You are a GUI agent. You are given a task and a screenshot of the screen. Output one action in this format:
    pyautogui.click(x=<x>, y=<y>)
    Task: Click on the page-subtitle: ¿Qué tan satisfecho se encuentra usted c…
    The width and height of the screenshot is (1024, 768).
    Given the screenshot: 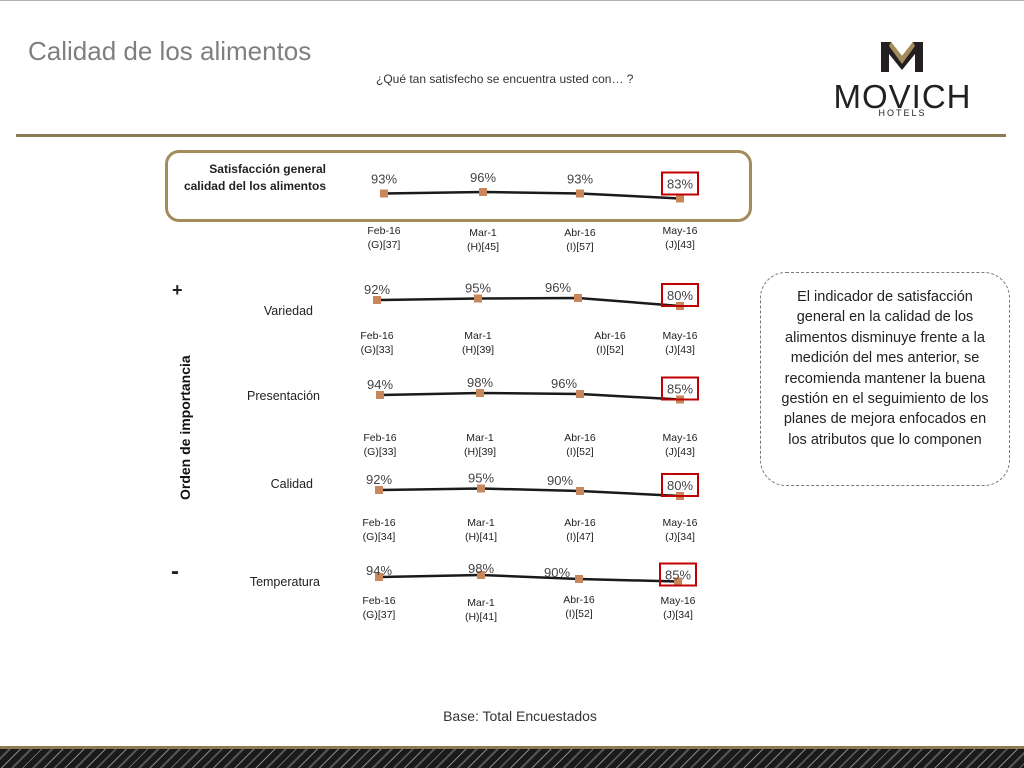 What is the action you would take?
    pyautogui.click(x=505, y=79)
    